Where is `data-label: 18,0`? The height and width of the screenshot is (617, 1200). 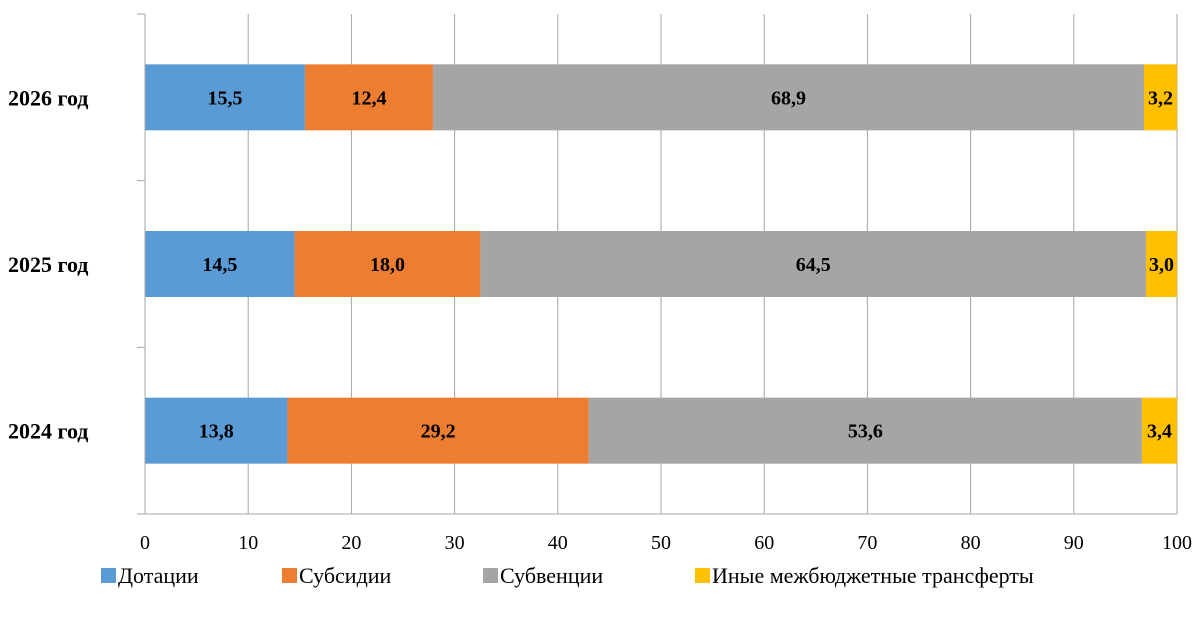
data-label: 18,0 is located at coordinates (387, 265).